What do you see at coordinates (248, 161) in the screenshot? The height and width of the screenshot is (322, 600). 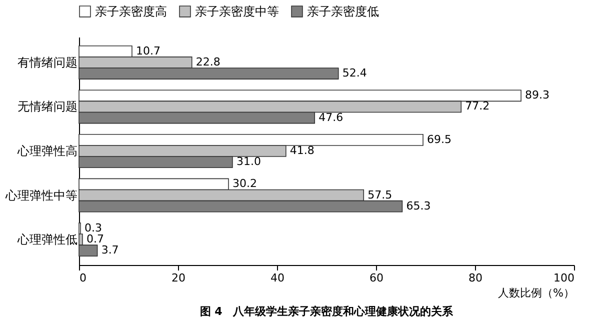 I see `data-label: 31.0` at bounding box center [248, 161].